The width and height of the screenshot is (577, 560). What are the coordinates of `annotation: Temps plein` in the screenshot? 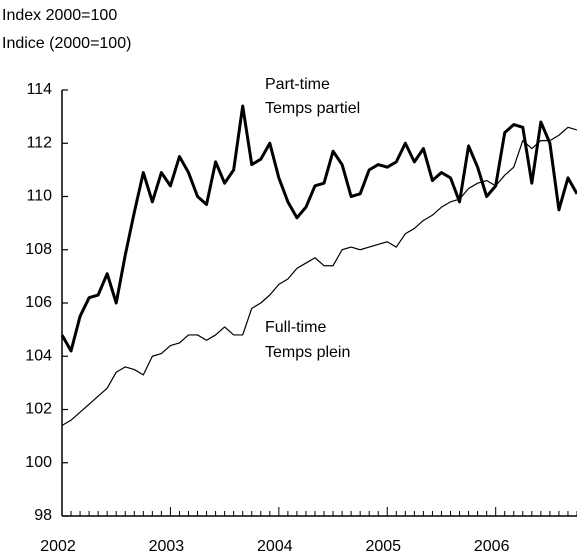 It's located at (307, 352).